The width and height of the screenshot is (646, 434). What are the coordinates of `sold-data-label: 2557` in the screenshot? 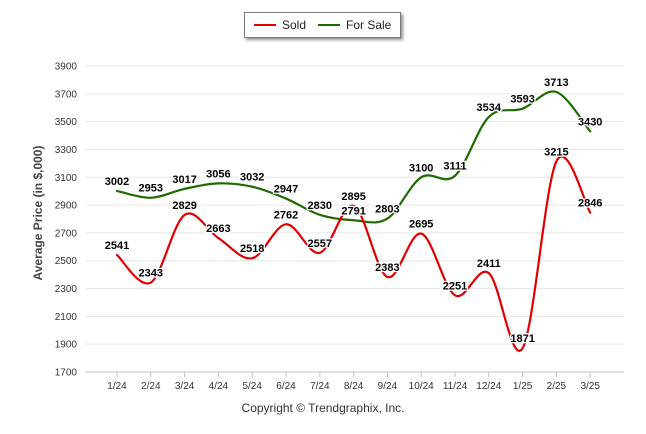 It's located at (320, 244).